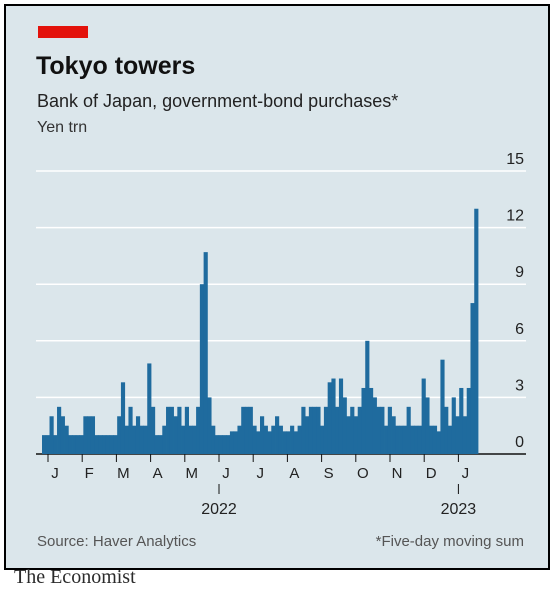 Image resolution: width=556 pixels, height=593 pixels. I want to click on year-label: 2022, so click(219, 509).